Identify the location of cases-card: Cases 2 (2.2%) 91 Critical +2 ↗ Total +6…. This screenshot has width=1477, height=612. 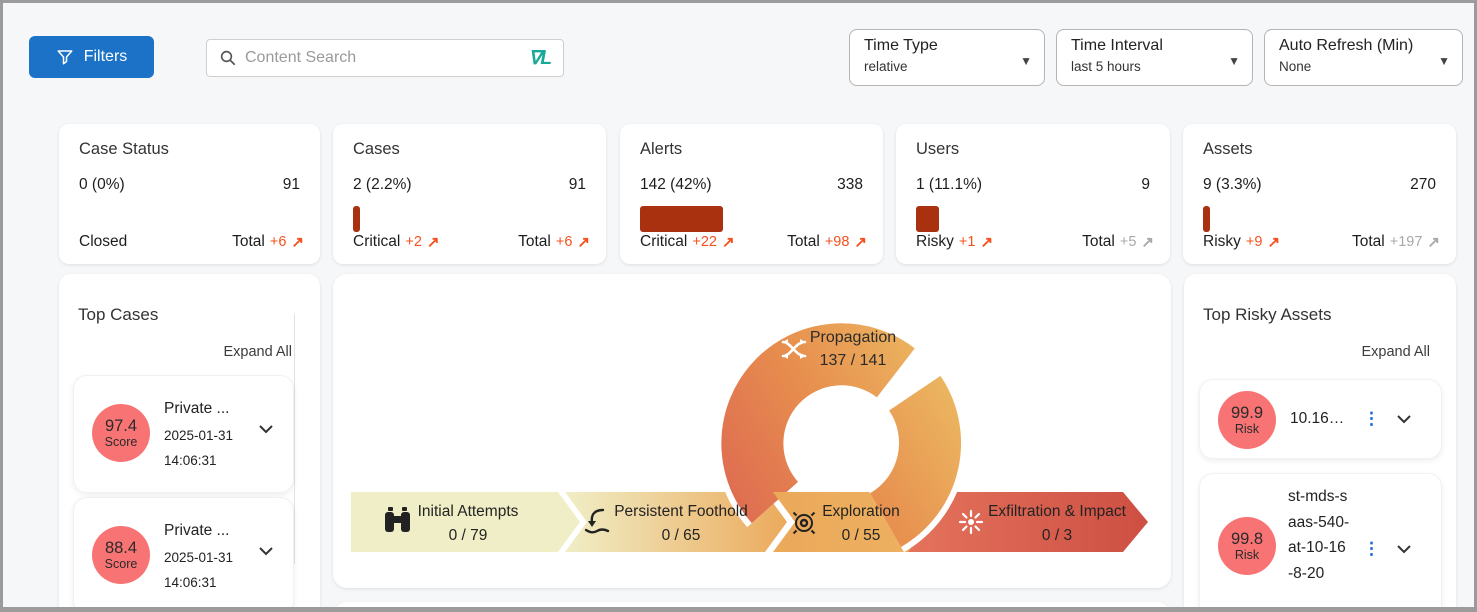
(469, 194).